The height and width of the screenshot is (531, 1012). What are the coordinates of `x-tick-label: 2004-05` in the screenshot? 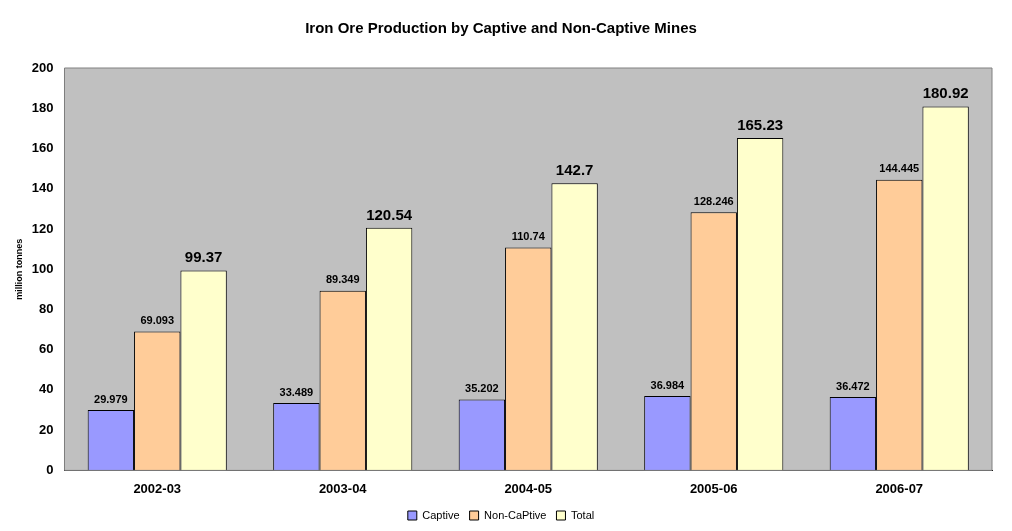 It's located at (528, 488).